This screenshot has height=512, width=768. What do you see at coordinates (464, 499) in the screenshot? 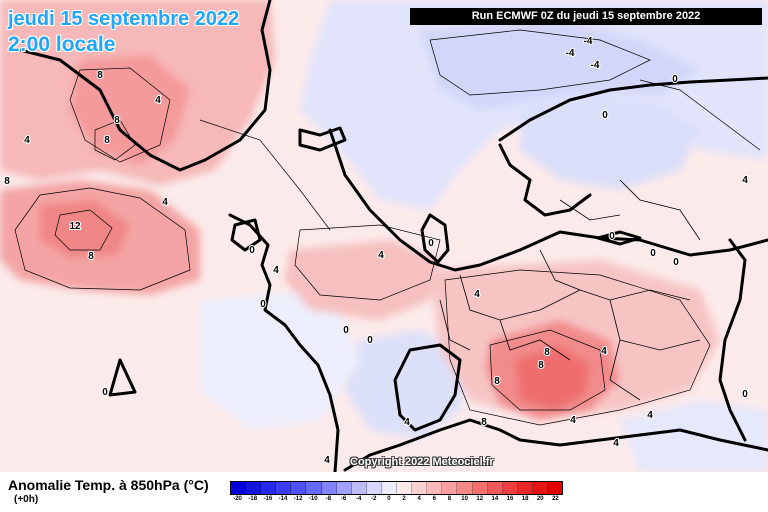
I see `legend-tick-label: 10` at bounding box center [464, 499].